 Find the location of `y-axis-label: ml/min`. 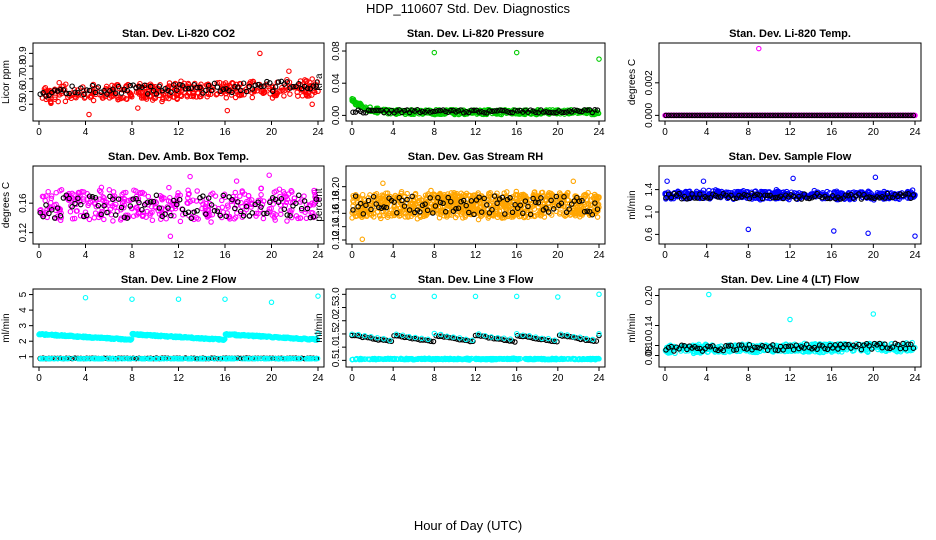

y-axis-label: ml/min is located at coordinates (319, 327).